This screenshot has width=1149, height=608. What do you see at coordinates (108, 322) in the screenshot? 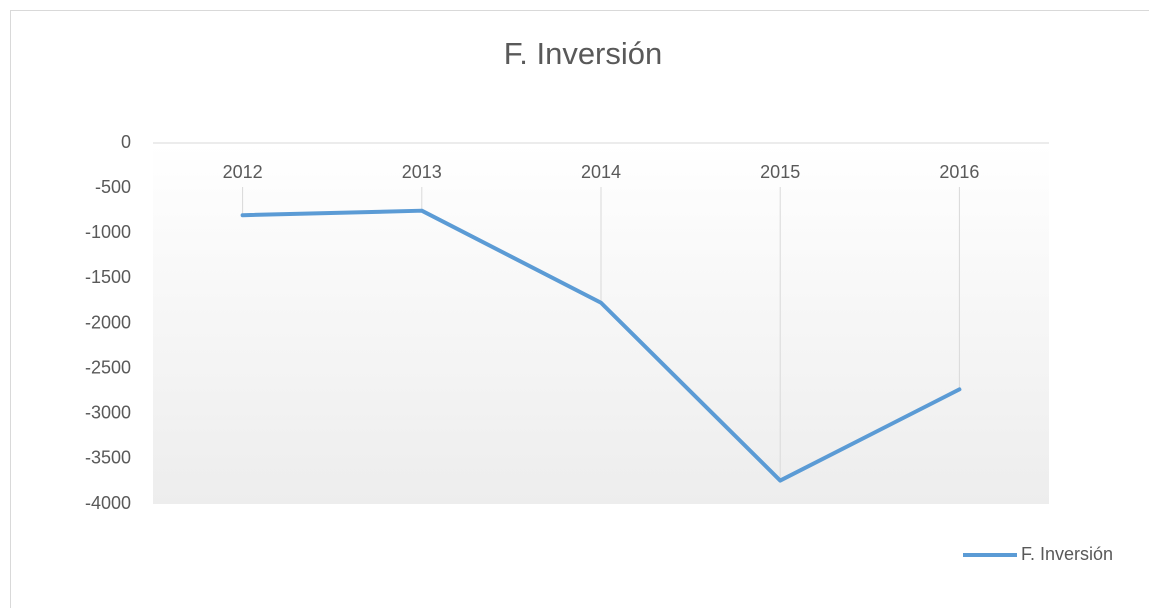
I see `y-tick-label: -2000` at bounding box center [108, 322].